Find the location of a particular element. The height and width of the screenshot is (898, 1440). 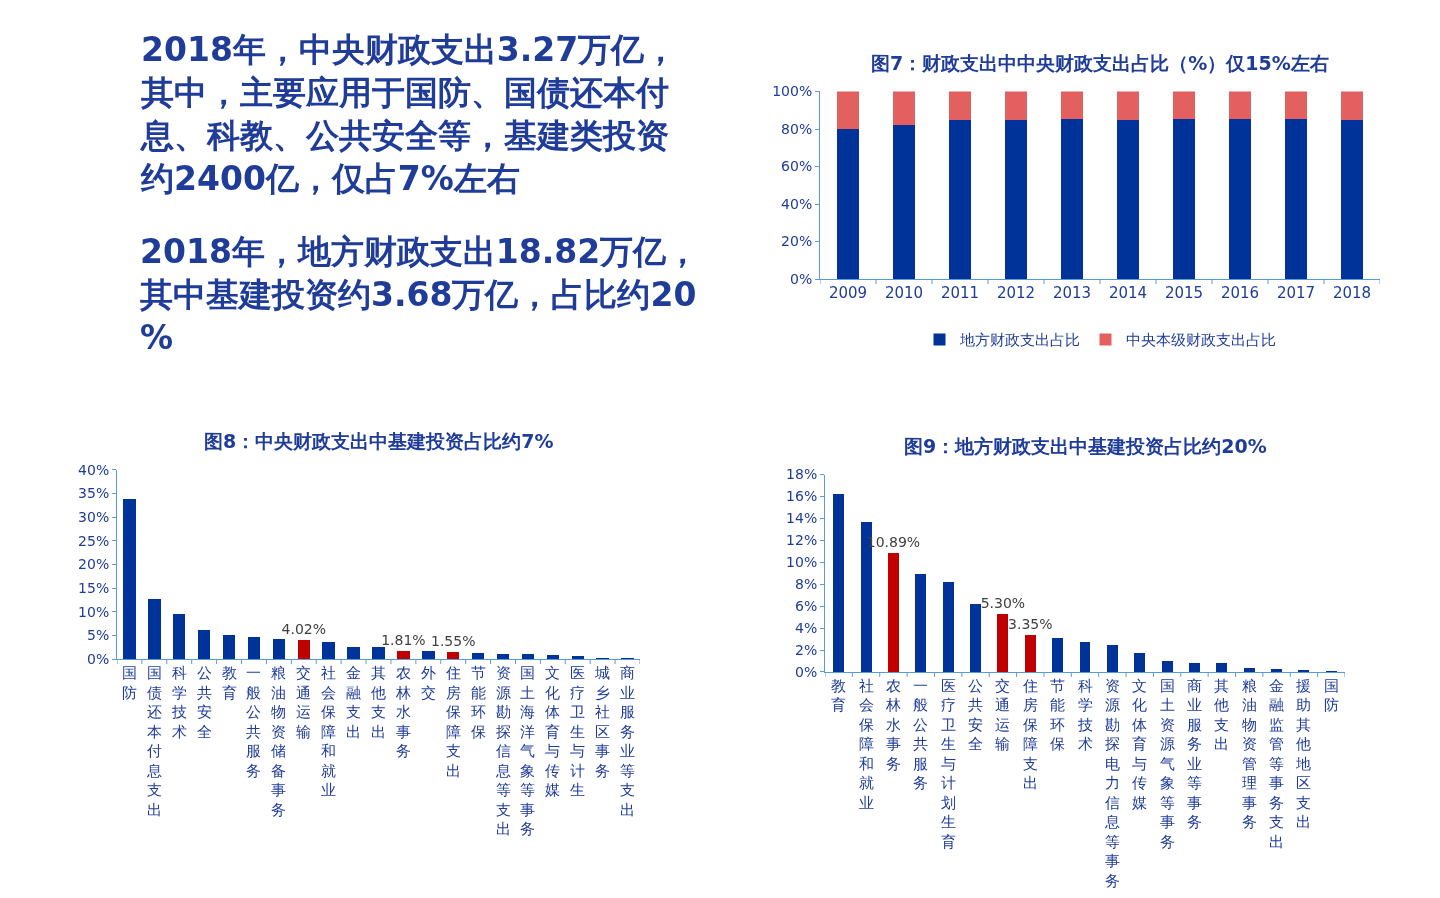

x-tick-label: 2018 is located at coordinates (1352, 293).